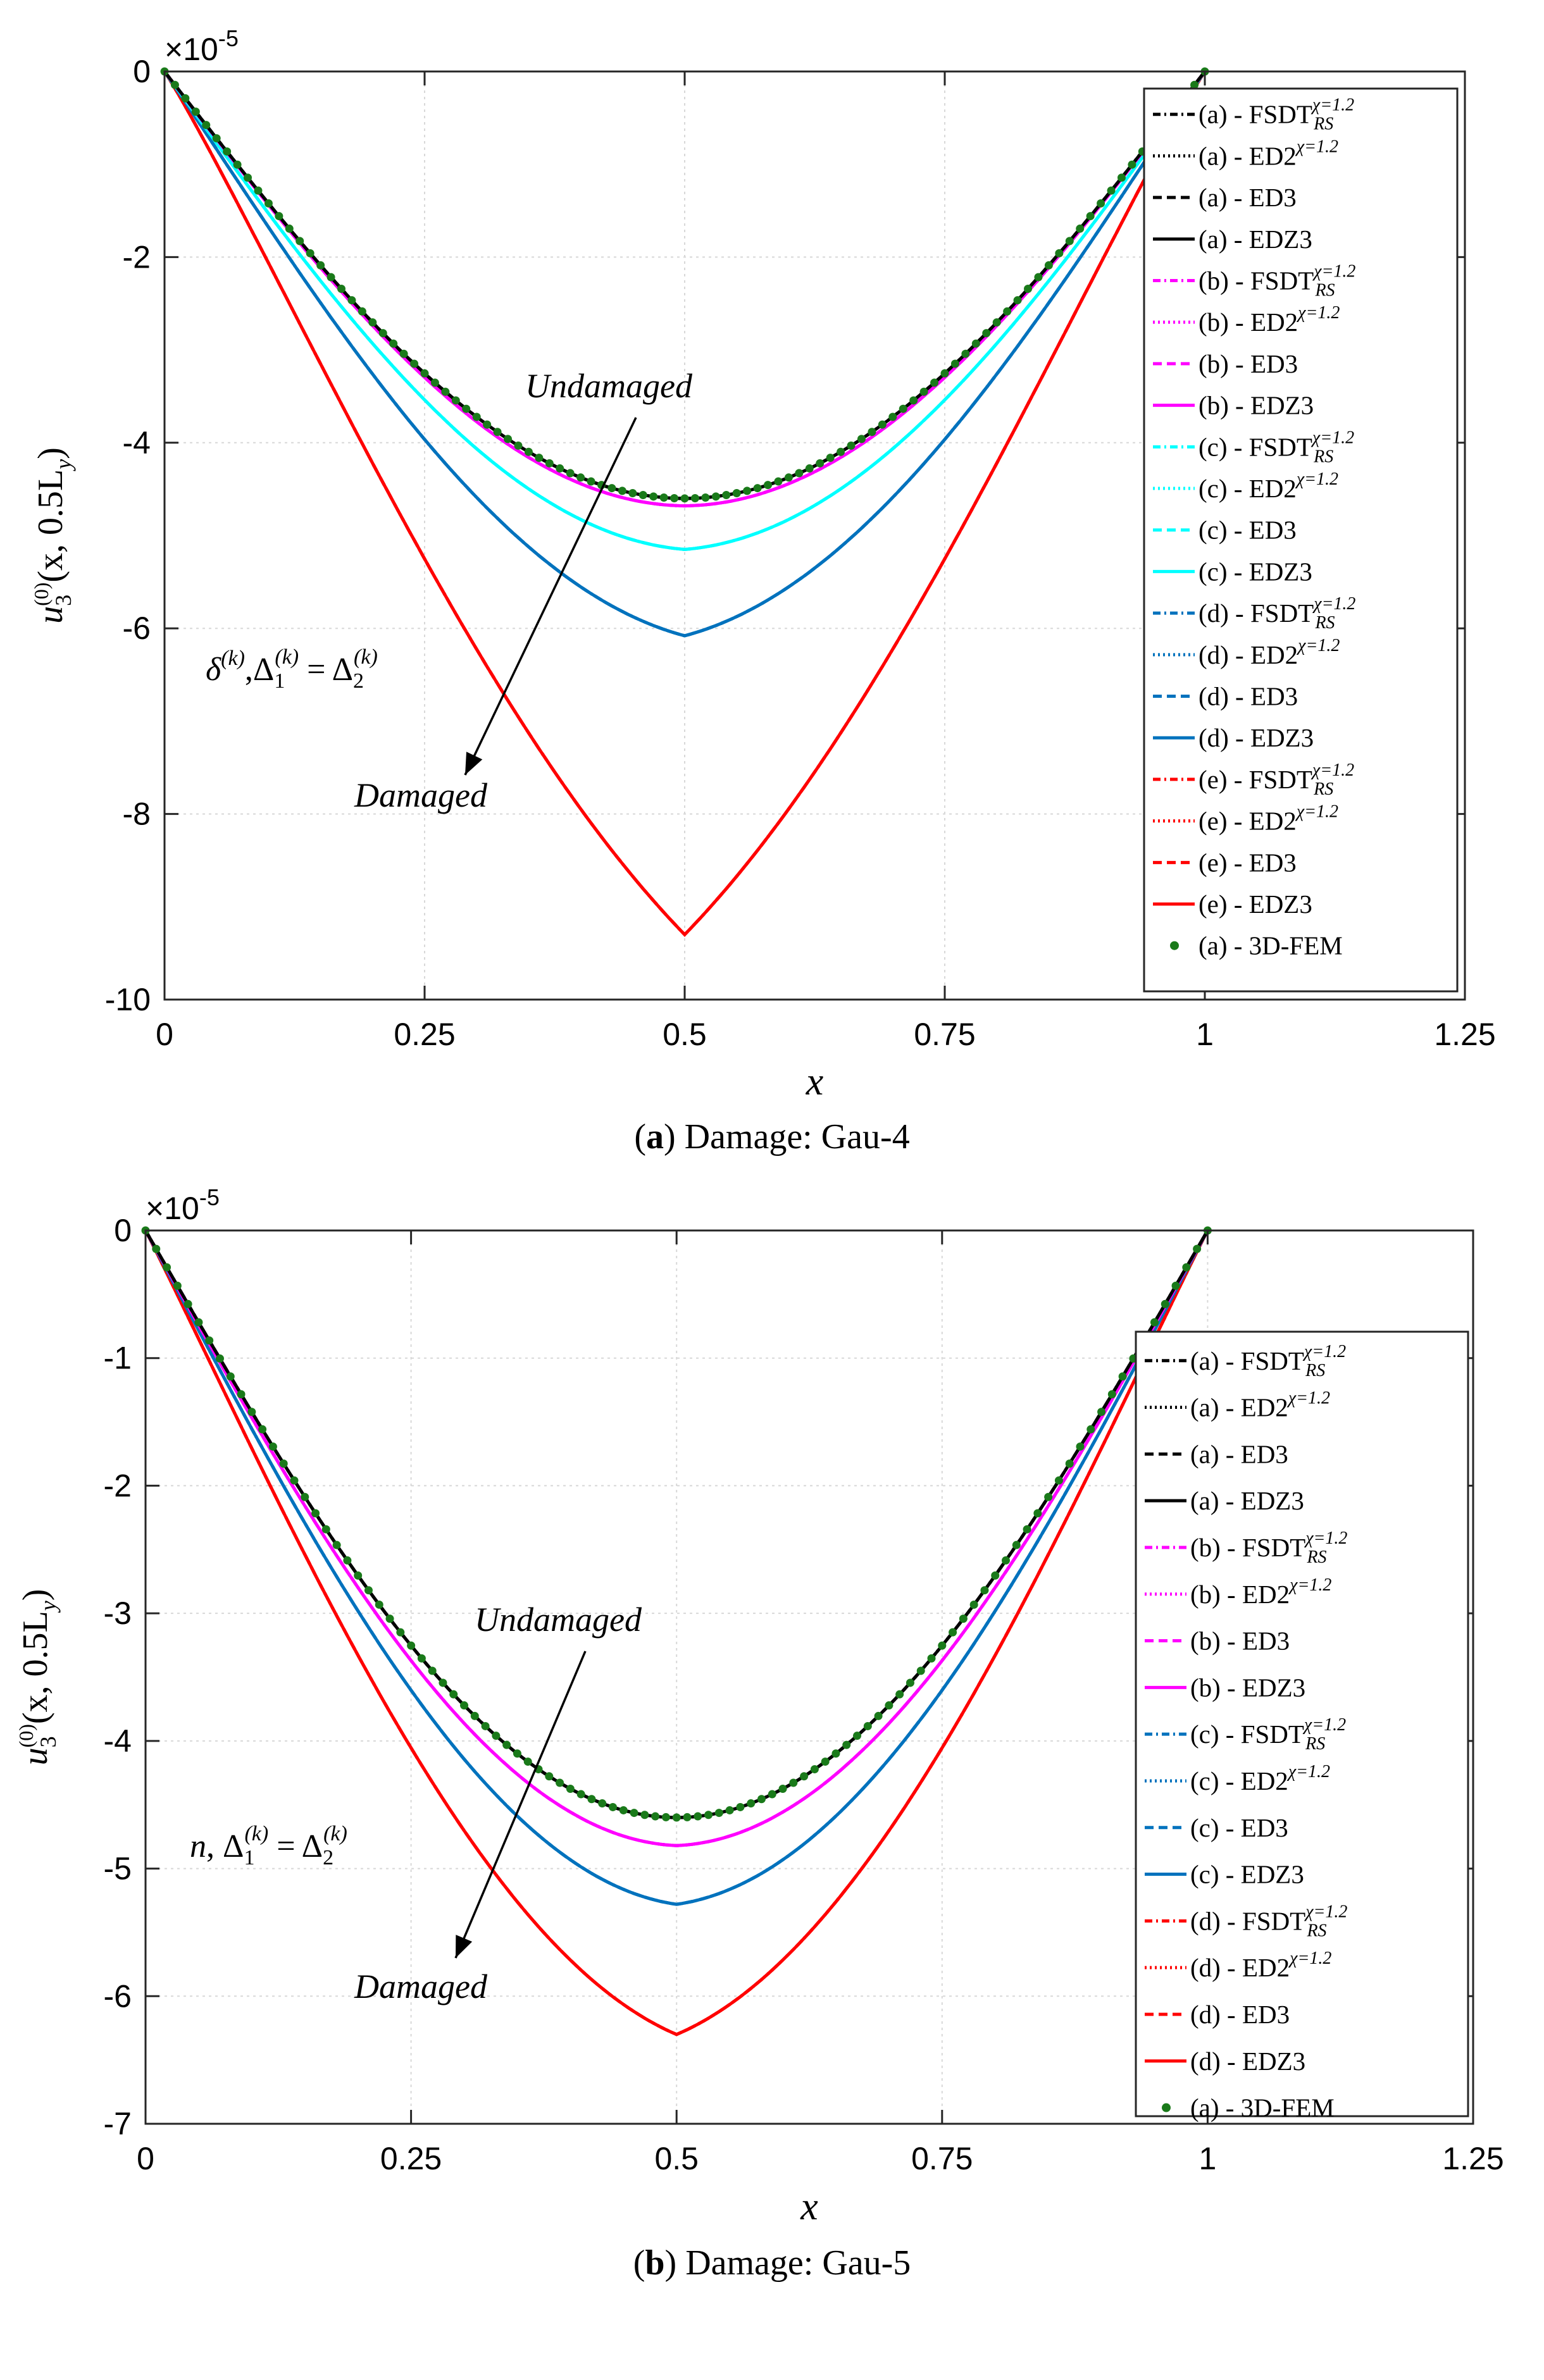 The image size is (1544, 2380). What do you see at coordinates (945, 1034) in the screenshot?
I see `x-tick-label: 0.75` at bounding box center [945, 1034].